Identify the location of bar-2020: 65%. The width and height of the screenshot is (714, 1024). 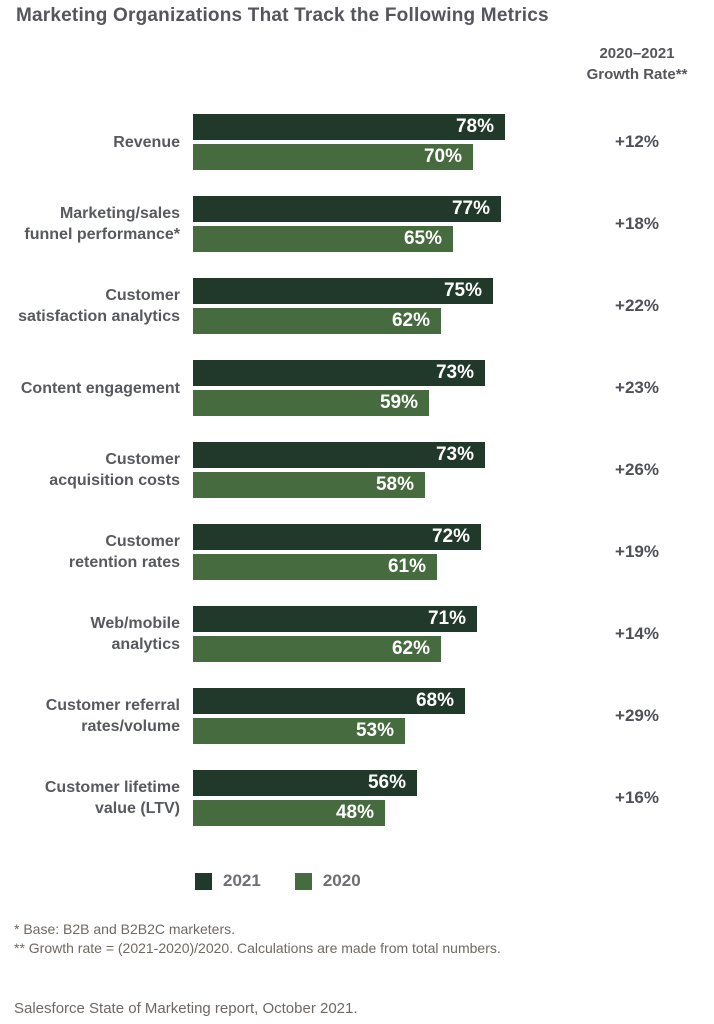
(323, 239).